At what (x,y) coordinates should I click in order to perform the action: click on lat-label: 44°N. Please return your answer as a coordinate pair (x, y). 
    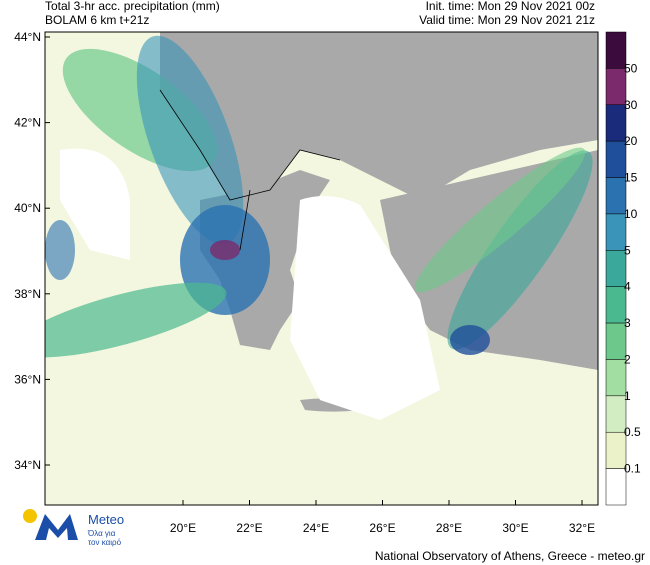
    Looking at the image, I should click on (27, 37).